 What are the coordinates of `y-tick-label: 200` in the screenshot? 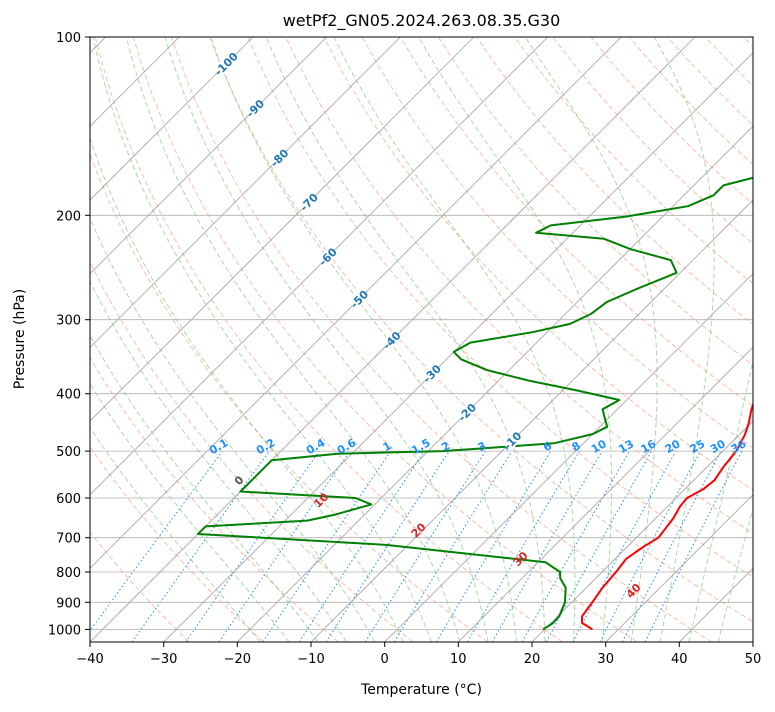 It's located at (68, 216).